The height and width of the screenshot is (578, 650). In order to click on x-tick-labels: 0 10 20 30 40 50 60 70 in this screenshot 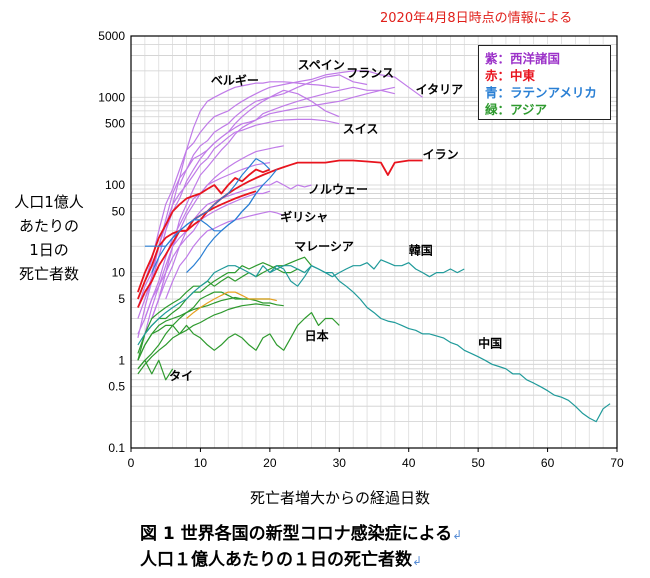, I will do `click(376, 459)`.